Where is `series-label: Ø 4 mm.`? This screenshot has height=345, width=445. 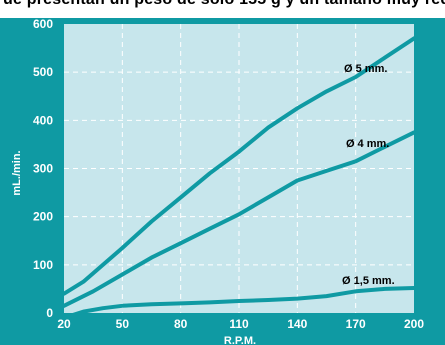
series-label: Ø 4 mm. is located at coordinates (367, 144).